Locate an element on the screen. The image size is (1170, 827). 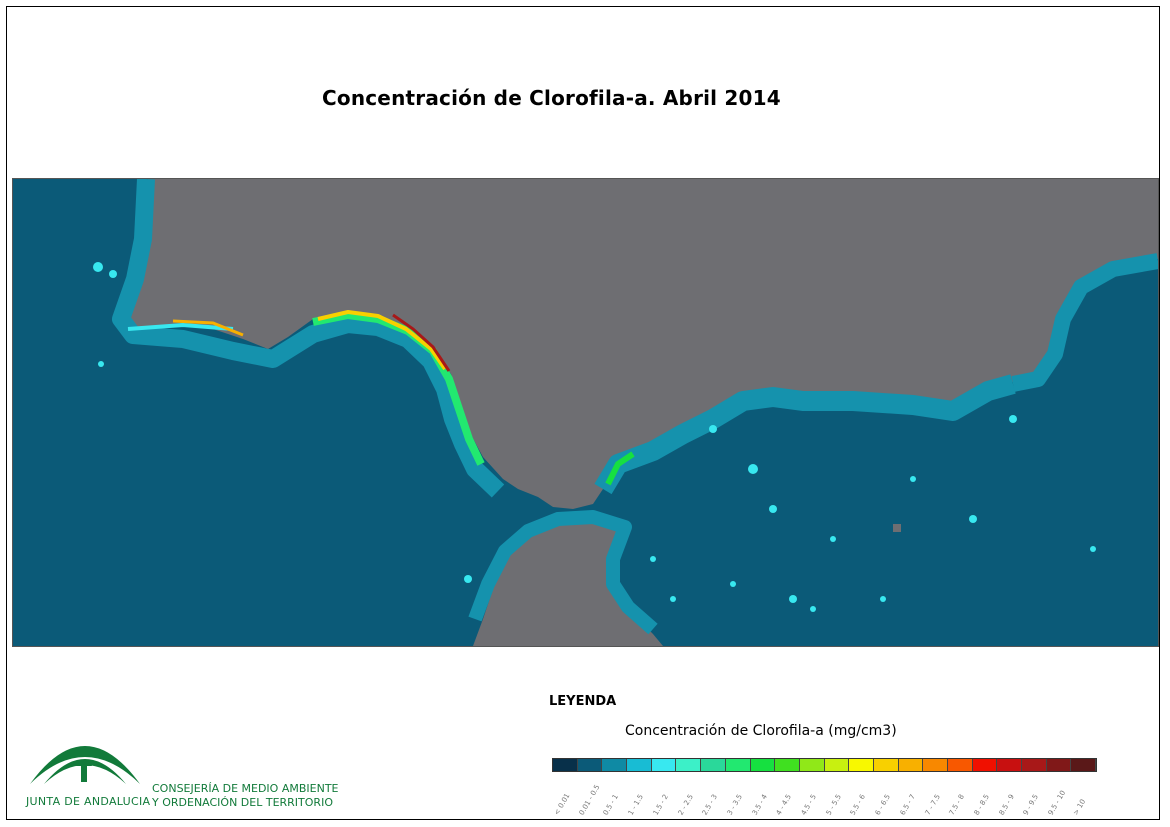
coastal-band-cyan-west is located at coordinates (180, 326).